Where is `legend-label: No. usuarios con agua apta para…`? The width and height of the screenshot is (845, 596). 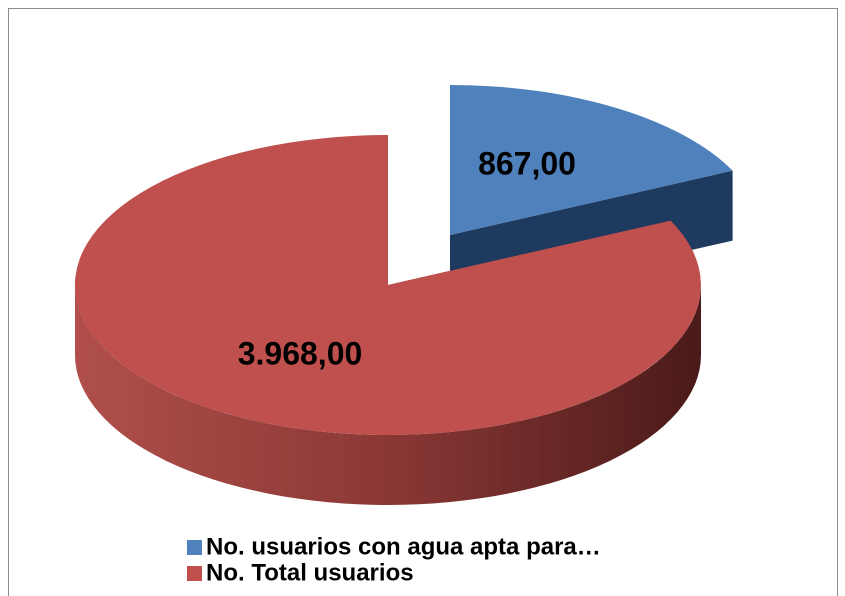 legend-label: No. usuarios con agua apta para… is located at coordinates (403, 546).